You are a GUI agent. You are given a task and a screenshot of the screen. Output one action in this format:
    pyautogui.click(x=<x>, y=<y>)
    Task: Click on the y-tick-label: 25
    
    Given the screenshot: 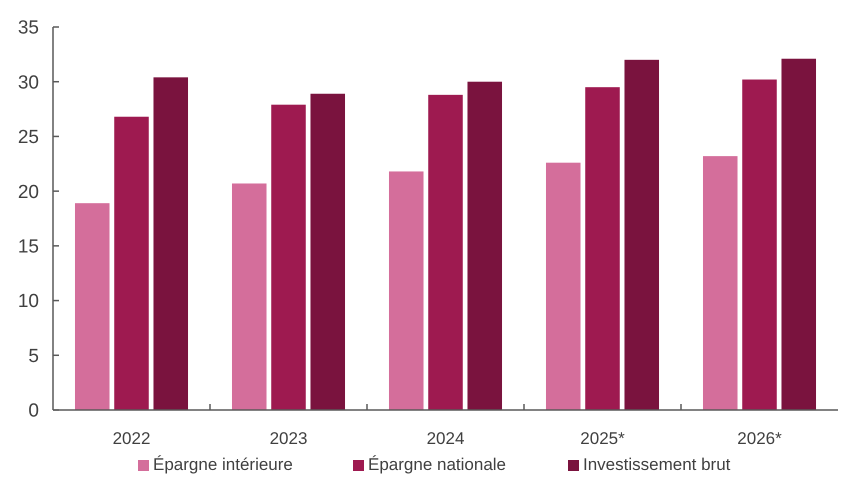 What is the action you would take?
    pyautogui.click(x=28, y=137)
    